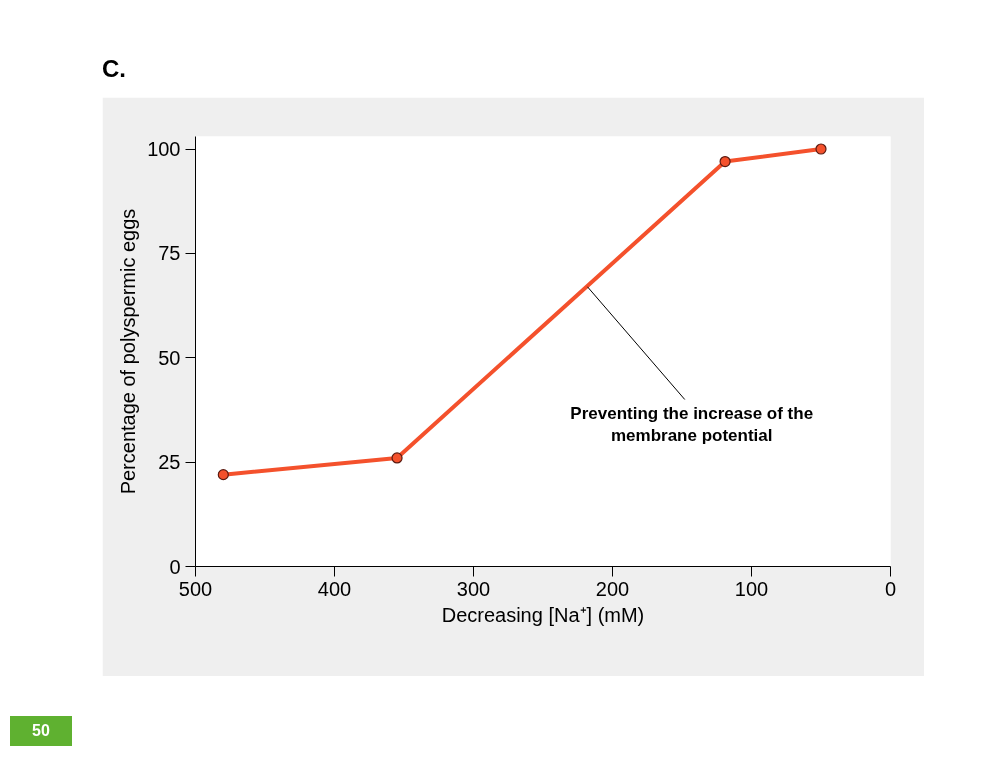  I want to click on x-tick-label: 400, so click(334, 588).